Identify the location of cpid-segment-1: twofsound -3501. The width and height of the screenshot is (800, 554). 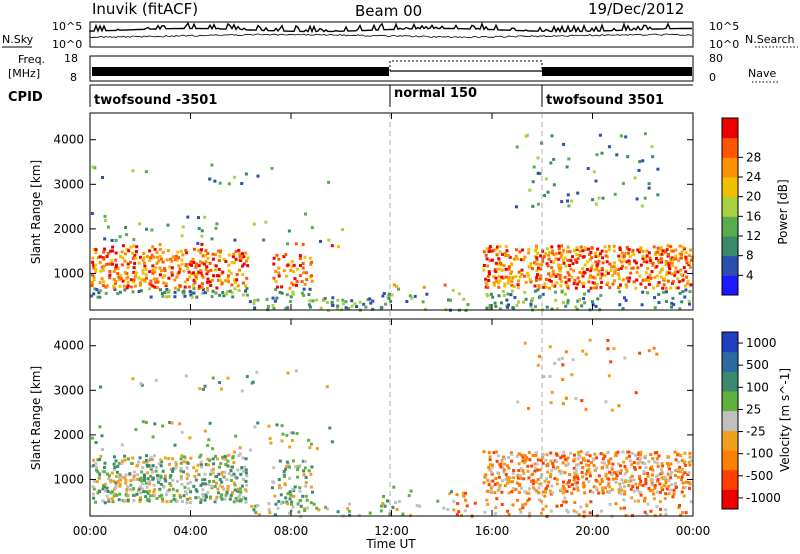
(155, 100).